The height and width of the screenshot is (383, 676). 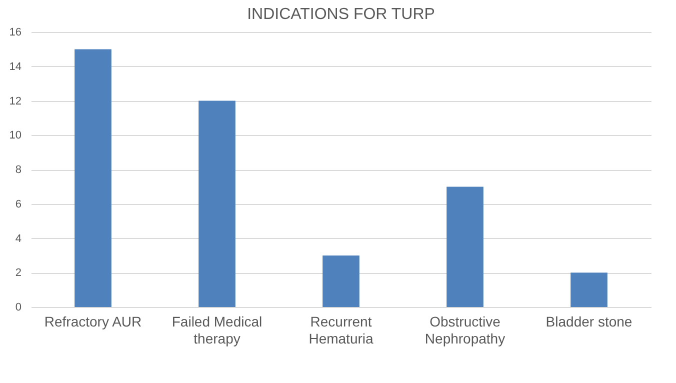 I want to click on x-tick-label: Bladder stone, so click(x=589, y=322).